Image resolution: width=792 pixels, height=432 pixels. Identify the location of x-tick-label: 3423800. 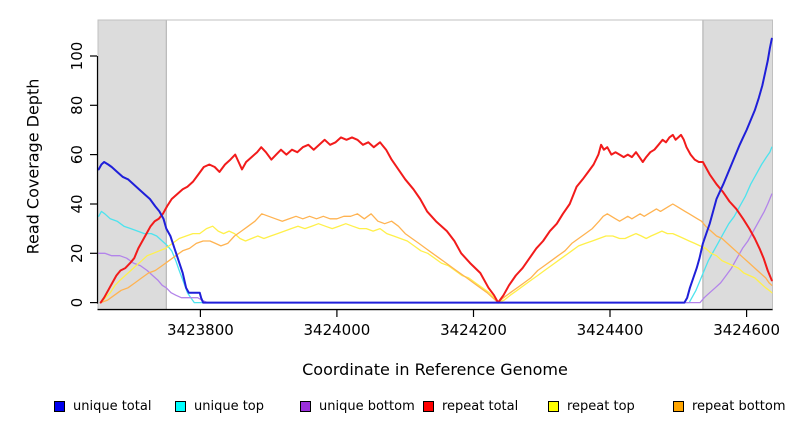
(200, 330).